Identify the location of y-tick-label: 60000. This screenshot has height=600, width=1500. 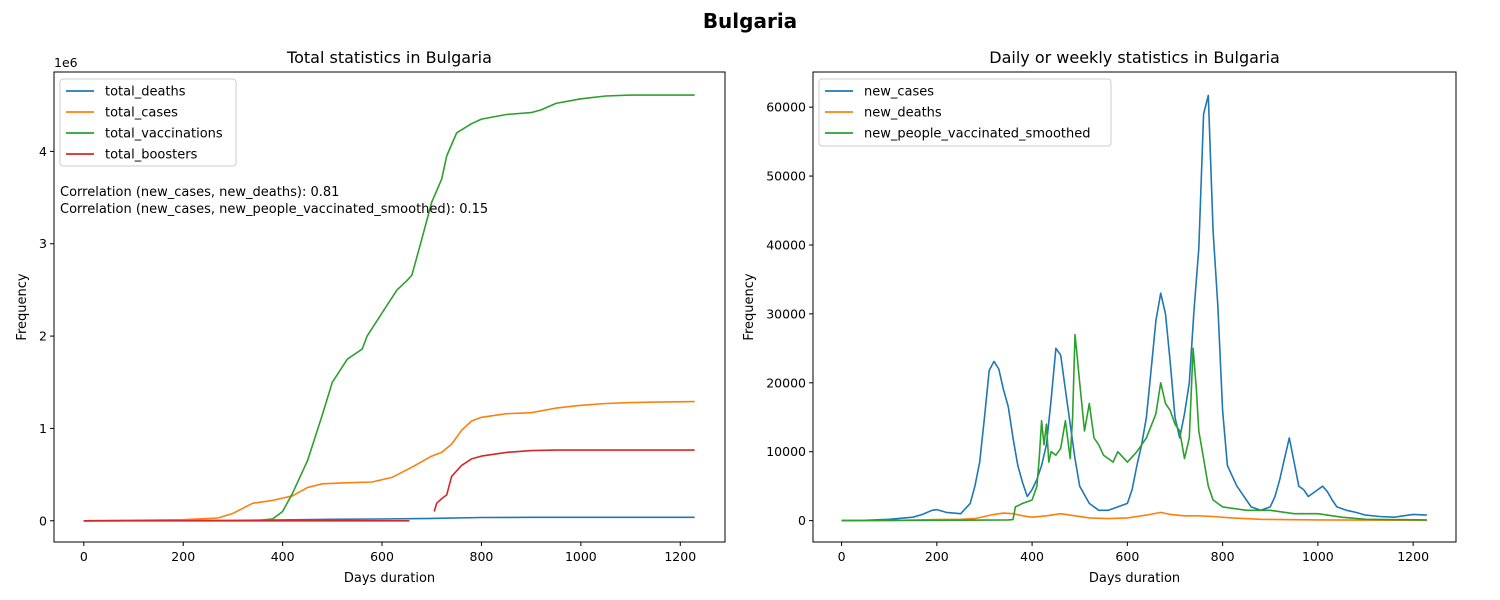
(786, 107).